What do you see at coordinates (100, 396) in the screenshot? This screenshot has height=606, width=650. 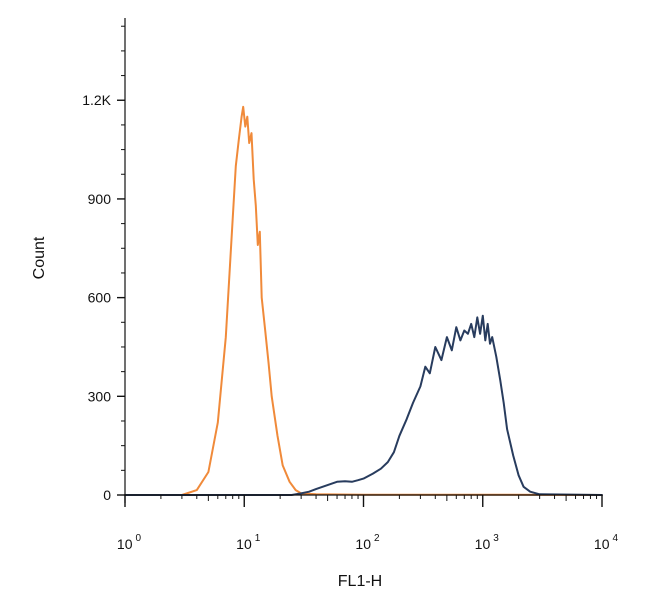 I see `y-tick-label: 300` at bounding box center [100, 396].